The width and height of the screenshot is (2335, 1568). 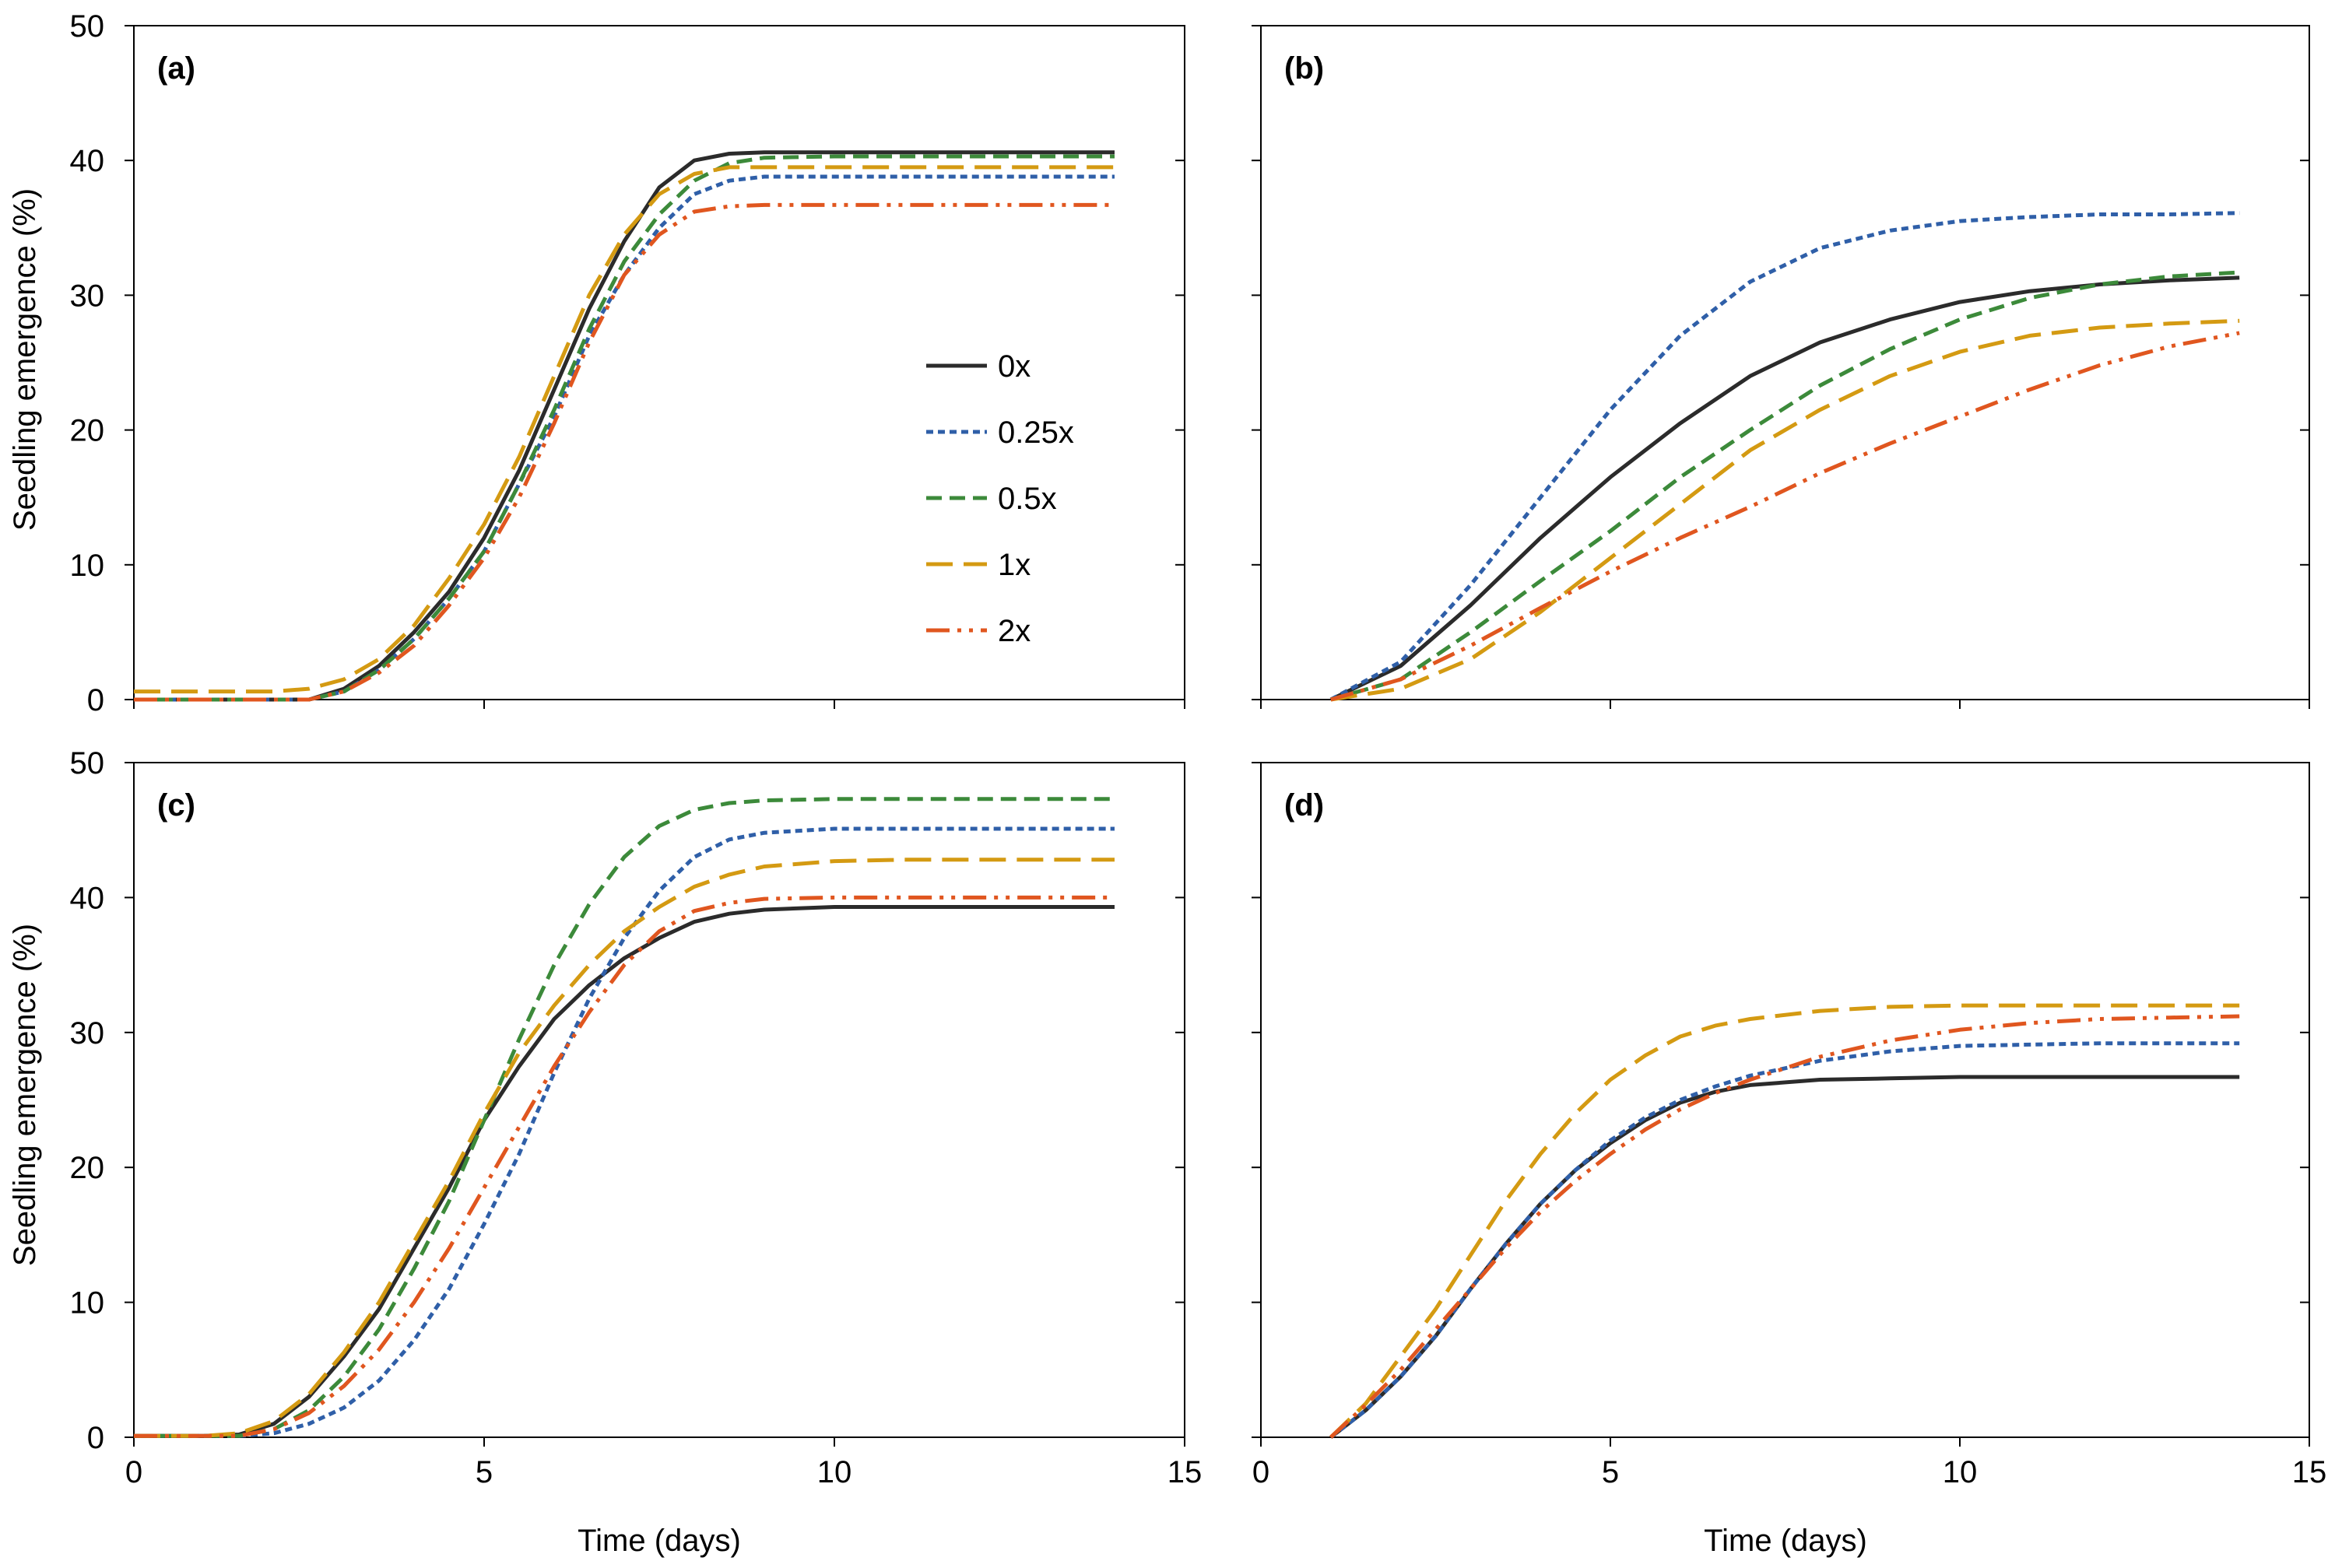 I want to click on legend-item: 0x, so click(x=978, y=366).